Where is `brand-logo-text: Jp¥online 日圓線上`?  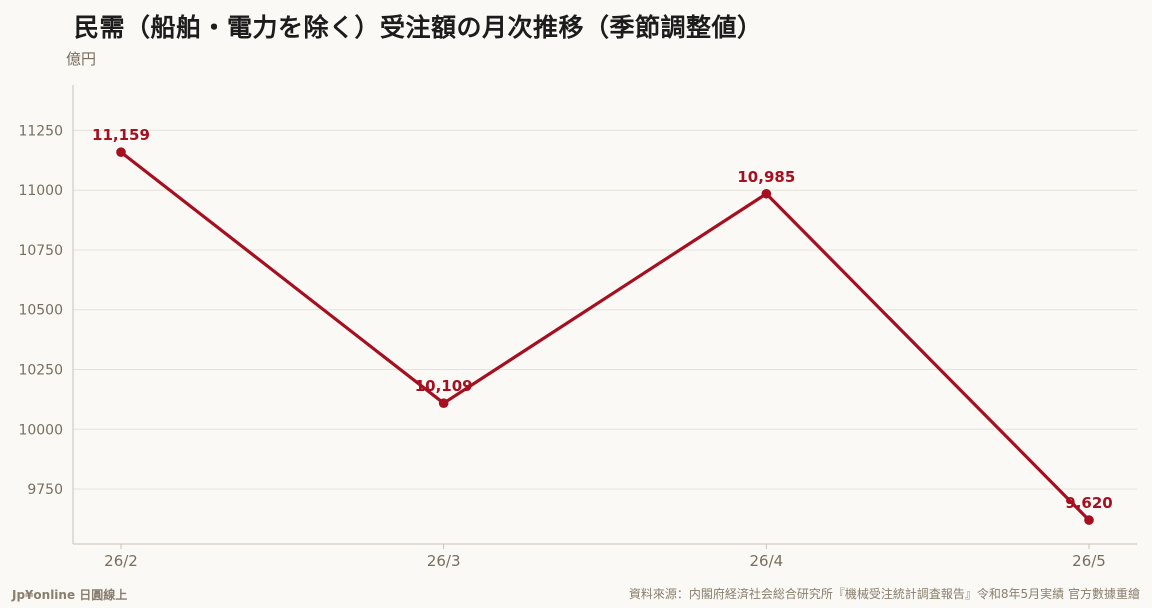
brand-logo-text: Jp¥online 日圓線上 is located at coordinates (70, 595).